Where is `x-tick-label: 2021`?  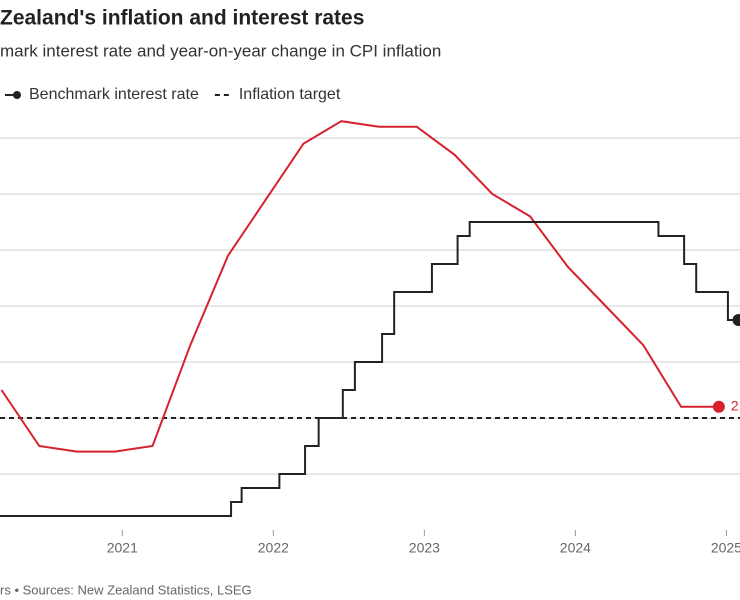
x-tick-label: 2021 is located at coordinates (122, 548).